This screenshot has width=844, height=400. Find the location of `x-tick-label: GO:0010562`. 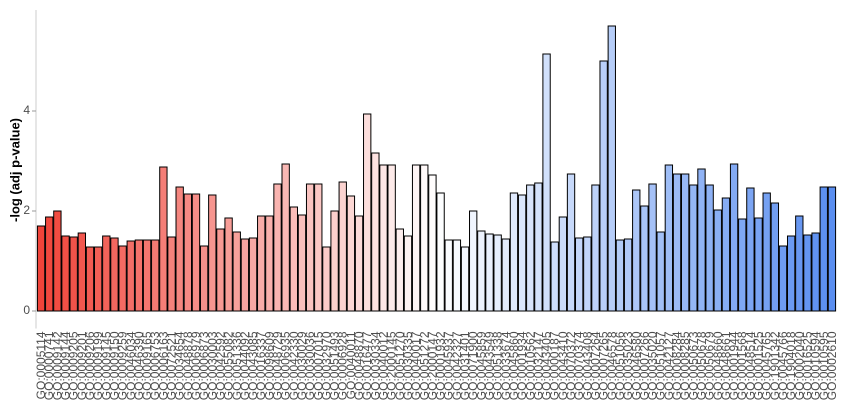

x-tick-label: GO:0010562 is located at coordinates (530, 365).